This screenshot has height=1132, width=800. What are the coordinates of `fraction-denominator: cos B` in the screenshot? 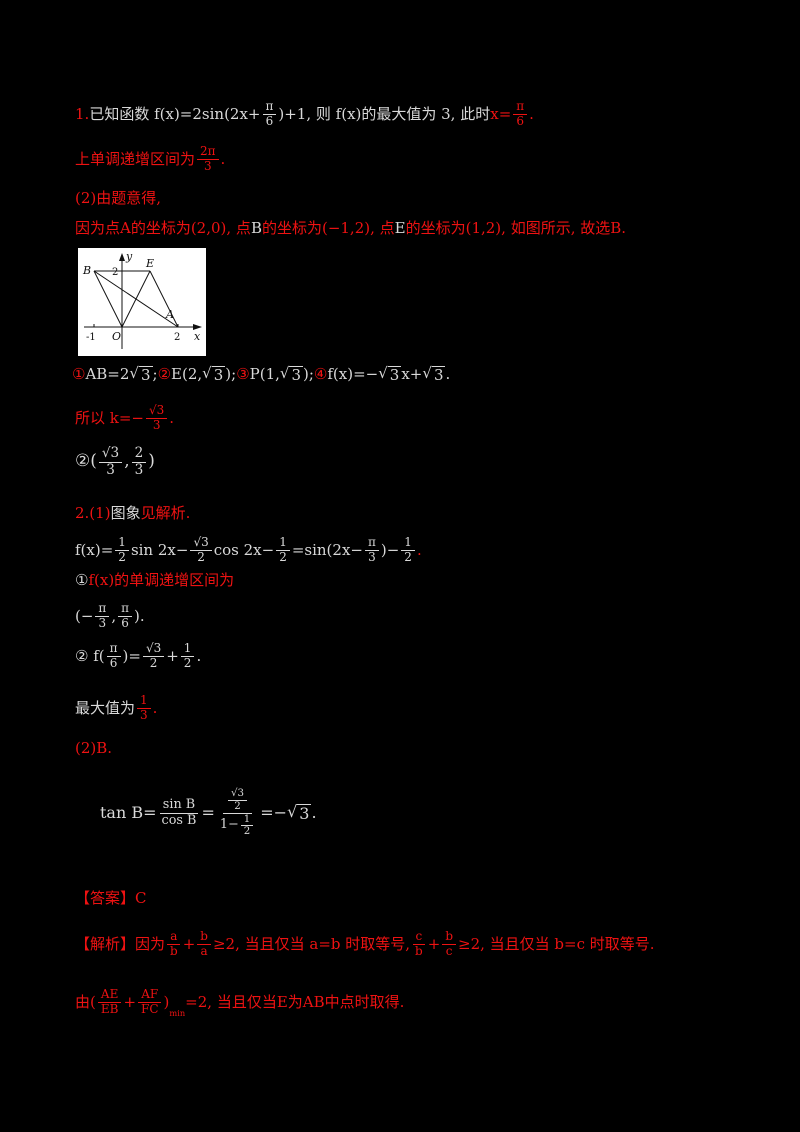 It's located at (179, 820).